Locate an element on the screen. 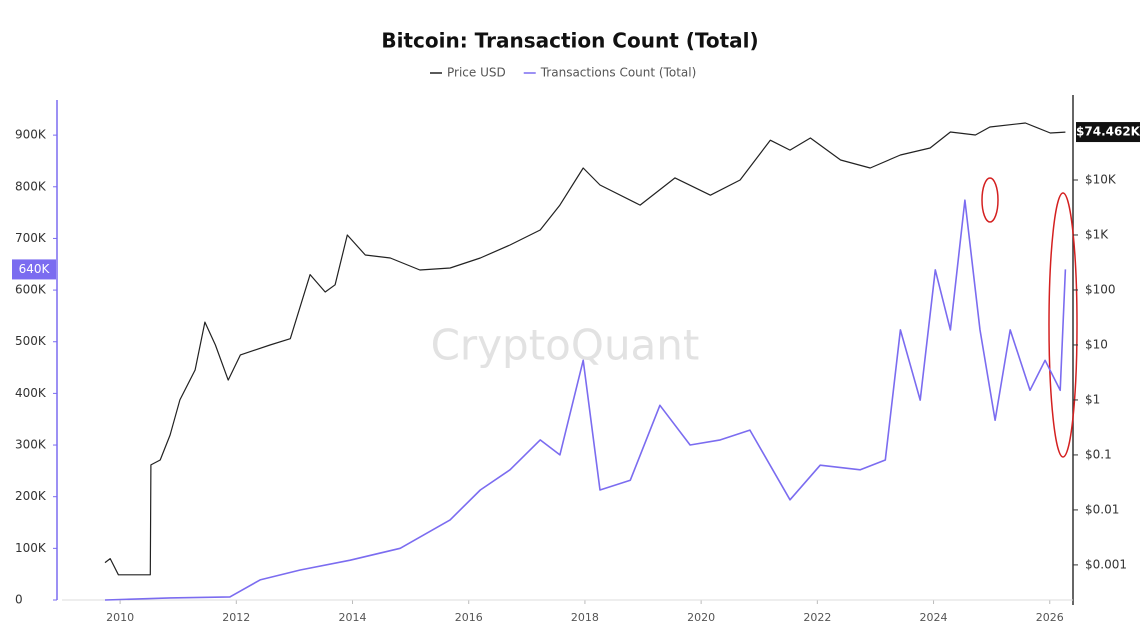 The width and height of the screenshot is (1145, 639). x-tick-label: 2010 is located at coordinates (120, 617).